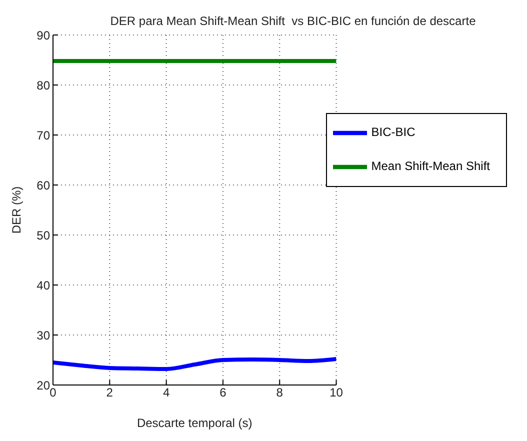  What do you see at coordinates (194, 364) in the screenshot?
I see `line-series` at bounding box center [194, 364].